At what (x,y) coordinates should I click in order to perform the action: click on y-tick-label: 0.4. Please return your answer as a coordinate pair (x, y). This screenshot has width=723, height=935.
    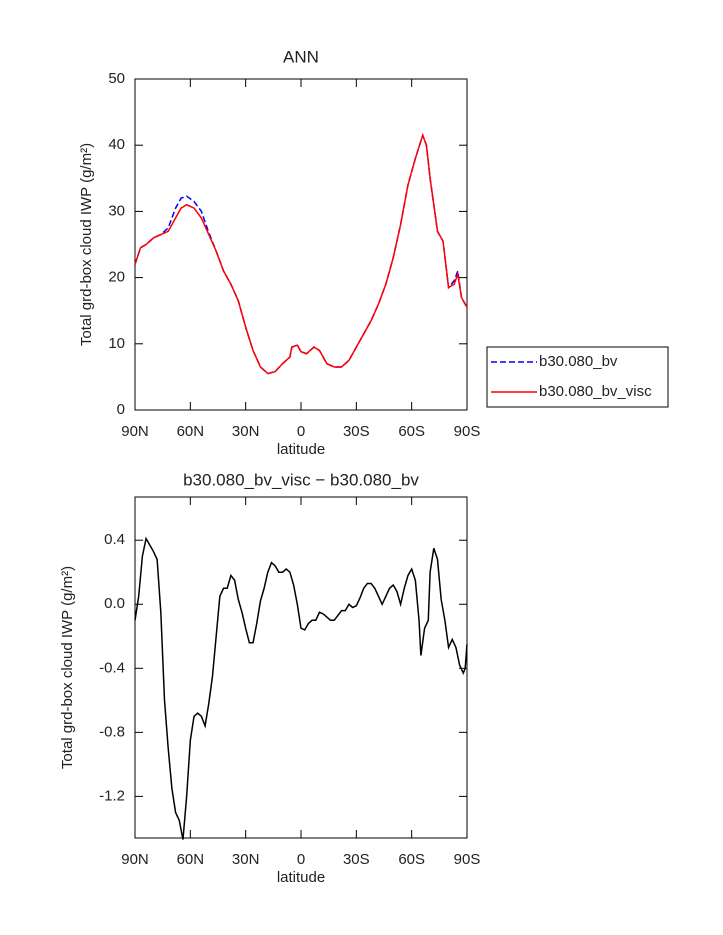
    Looking at the image, I should click on (114, 539).